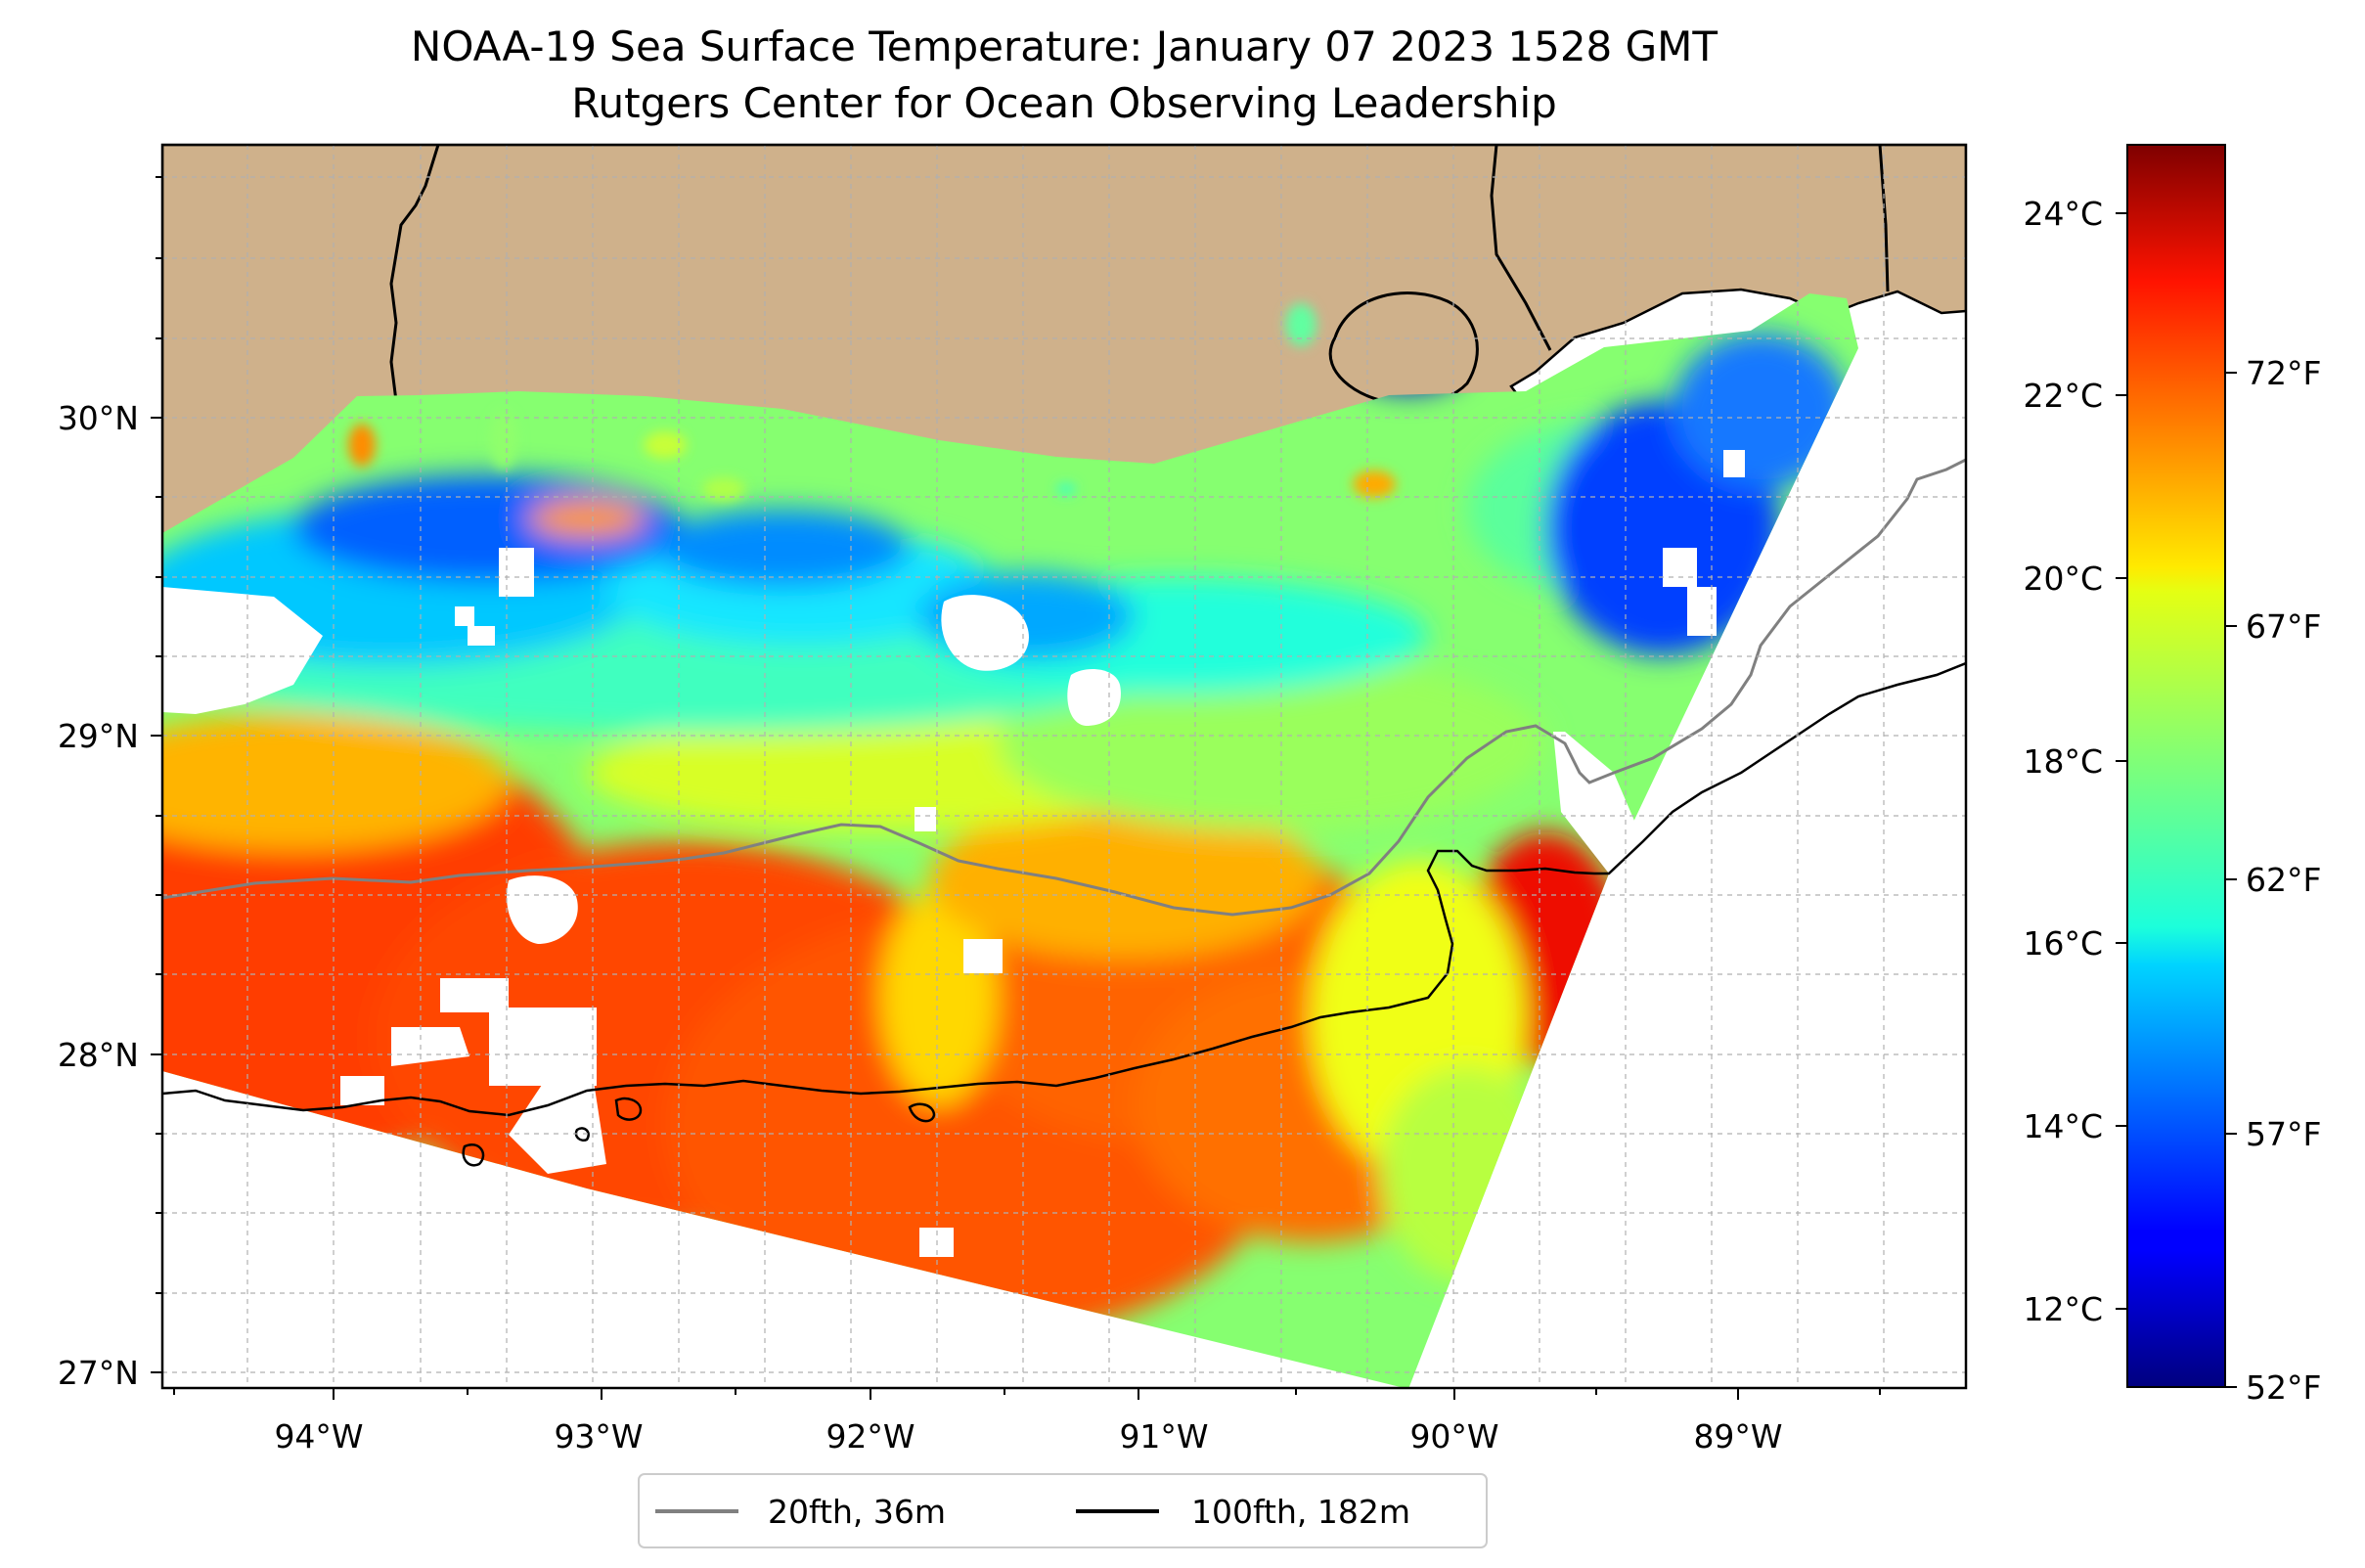 The image size is (2365, 1568). What do you see at coordinates (2063, 1126) in the screenshot?
I see `colorbar-celsius-label: 14°C` at bounding box center [2063, 1126].